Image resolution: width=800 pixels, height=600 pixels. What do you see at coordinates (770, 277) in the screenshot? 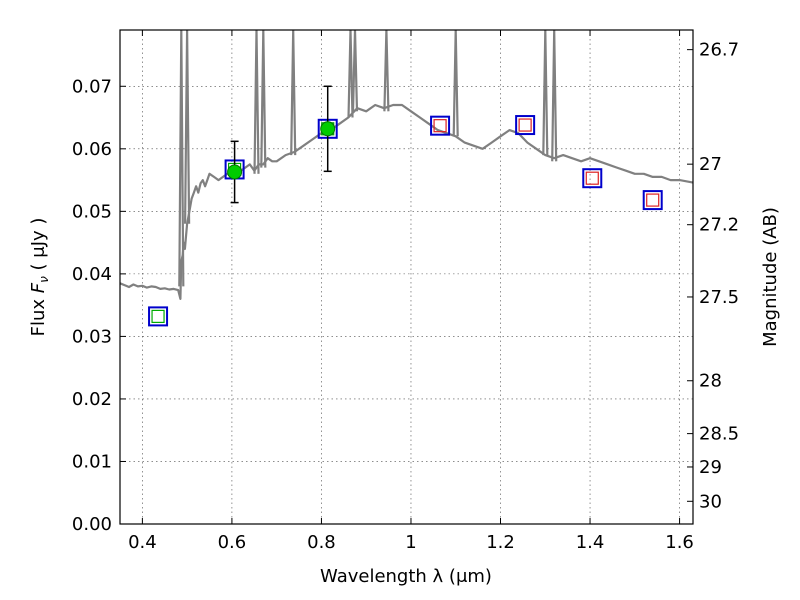
I see `y-axis-right-label: Magnitude (AB)` at bounding box center [770, 277].